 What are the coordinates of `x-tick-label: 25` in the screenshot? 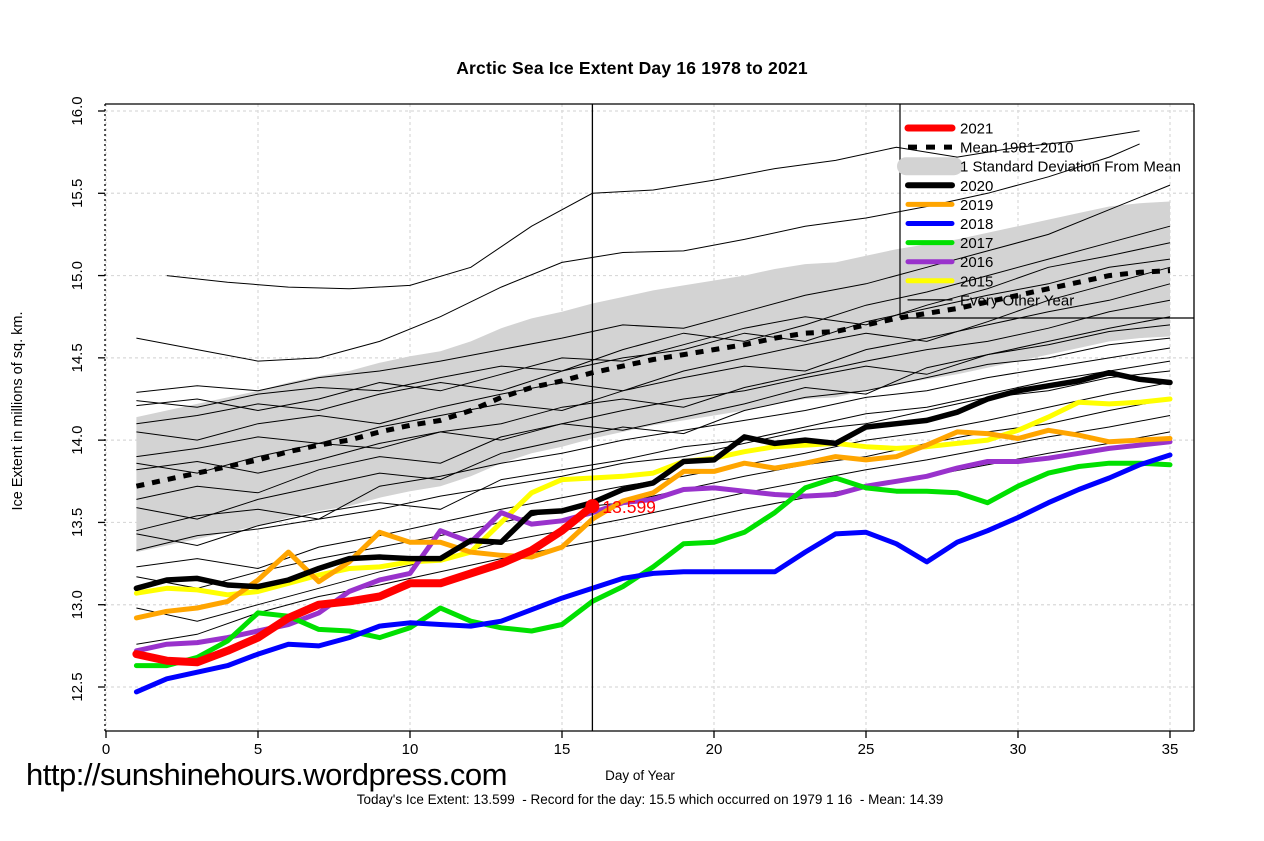 It's located at (866, 749).